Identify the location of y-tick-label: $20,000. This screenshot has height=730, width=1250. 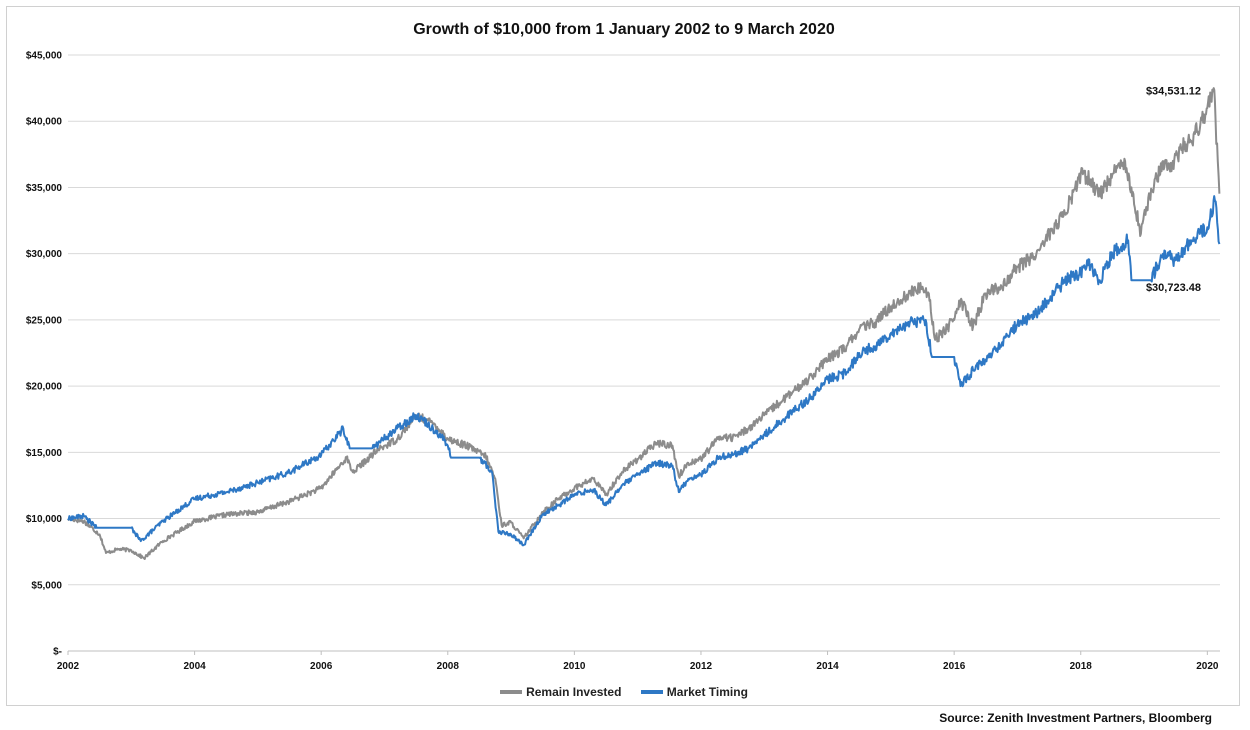
(44, 387).